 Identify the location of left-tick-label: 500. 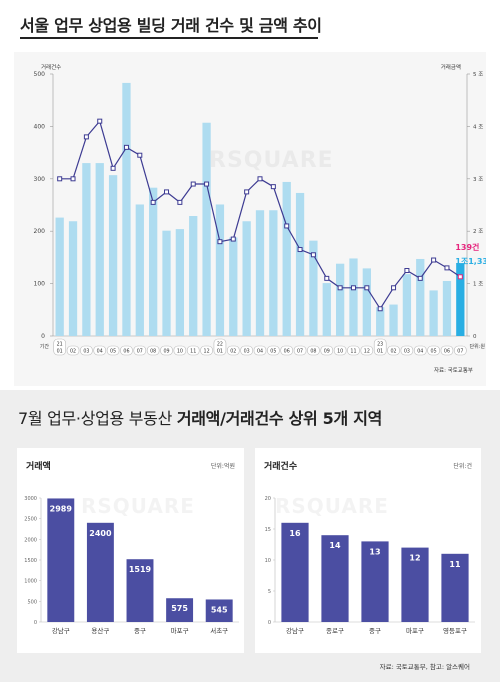
(40, 74).